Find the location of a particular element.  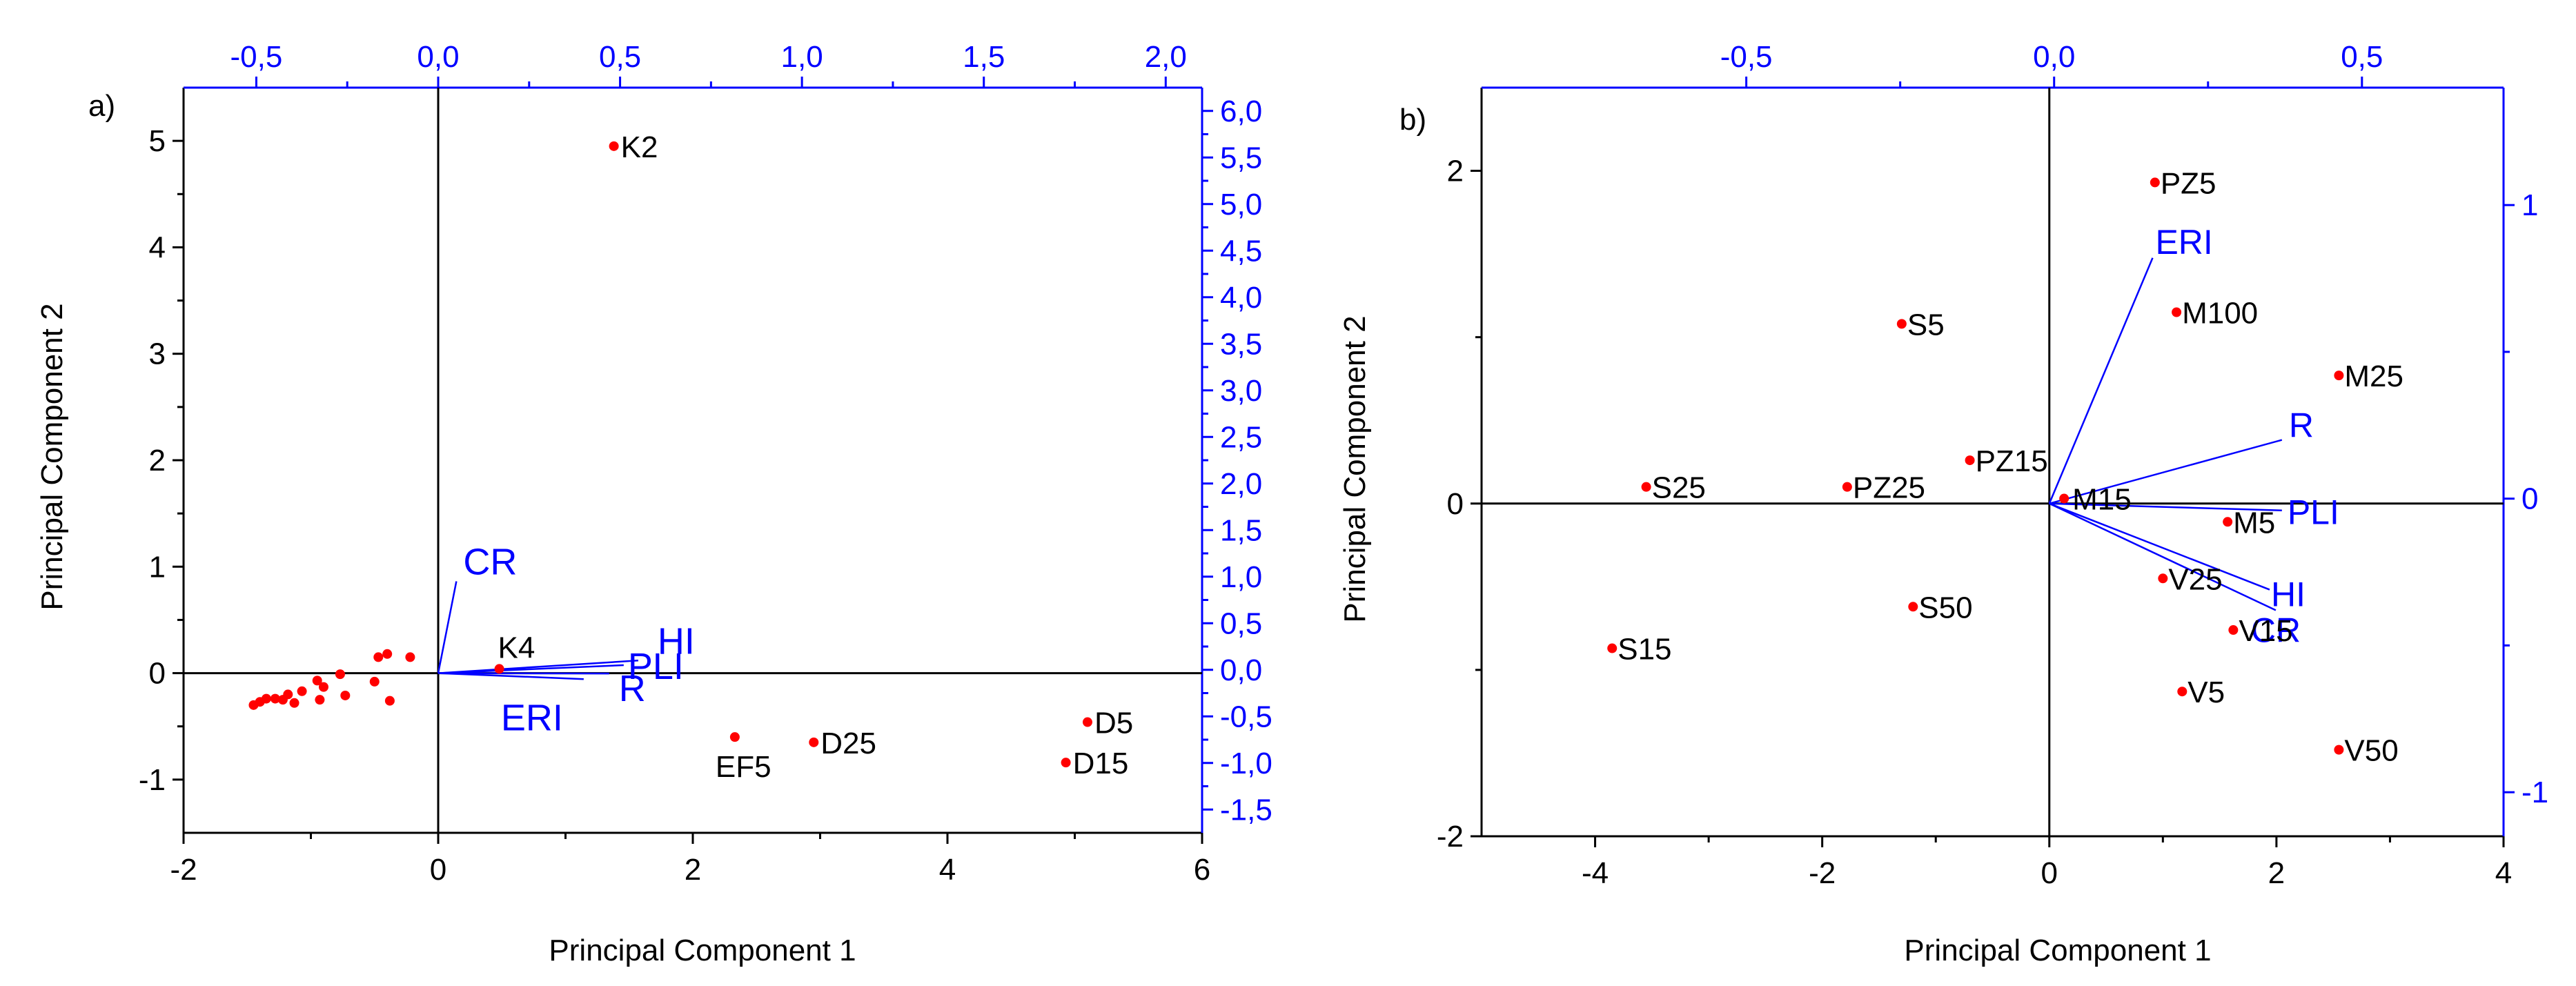

y-tick-label: 3 is located at coordinates (157, 354).